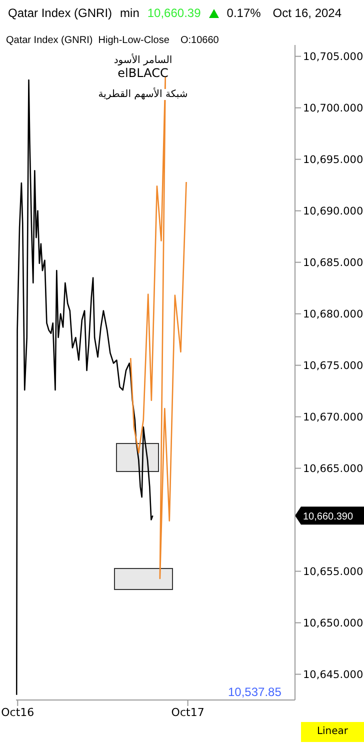 Image resolution: width=364 pixels, height=744 pixels. What do you see at coordinates (174, 13) in the screenshot?
I see `text: 10,660.39` at bounding box center [174, 13].